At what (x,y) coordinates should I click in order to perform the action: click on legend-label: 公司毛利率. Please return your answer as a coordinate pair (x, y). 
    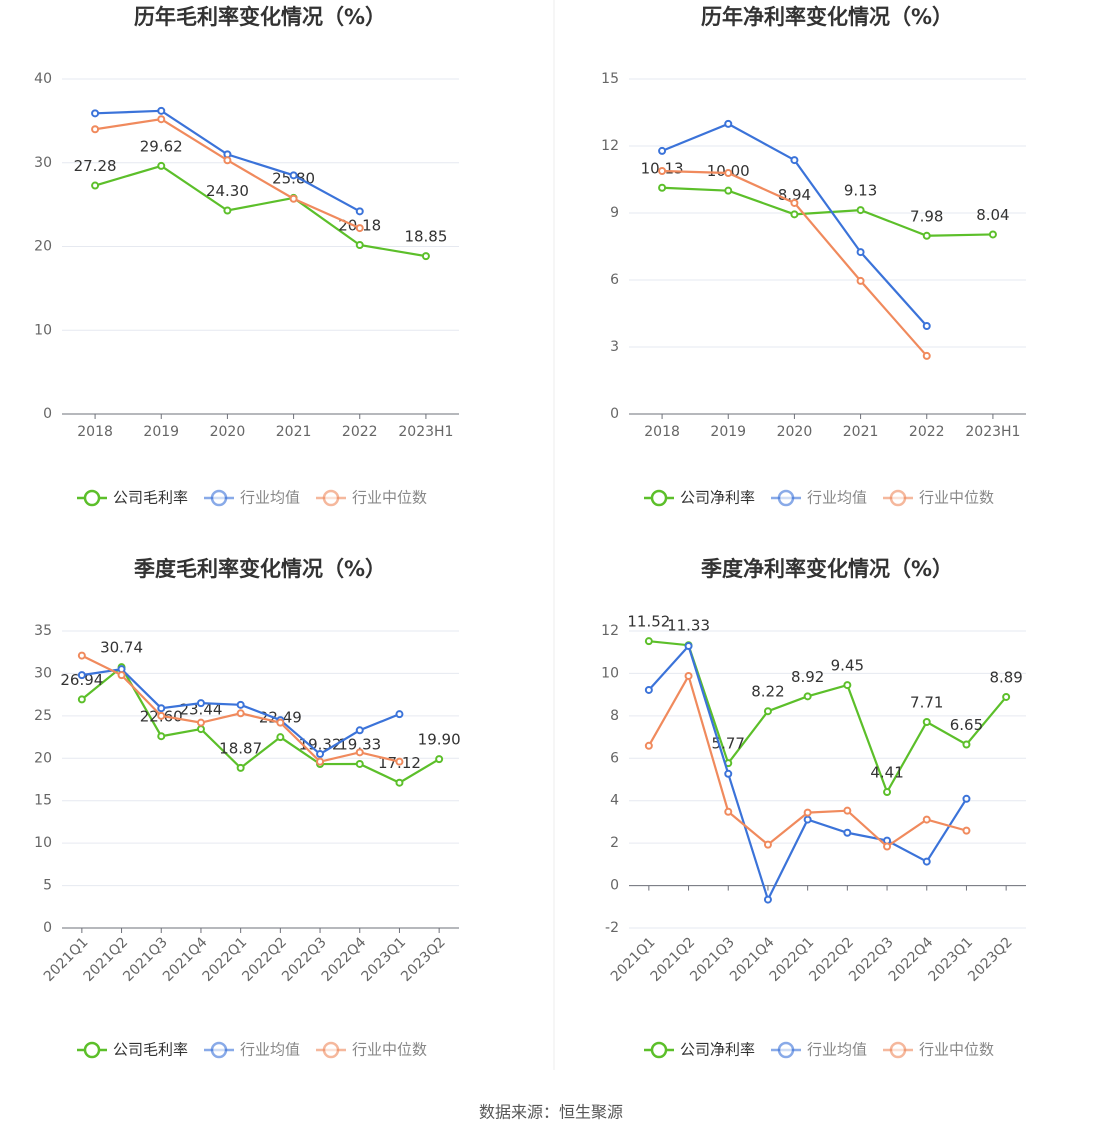
    Looking at the image, I should click on (150, 498).